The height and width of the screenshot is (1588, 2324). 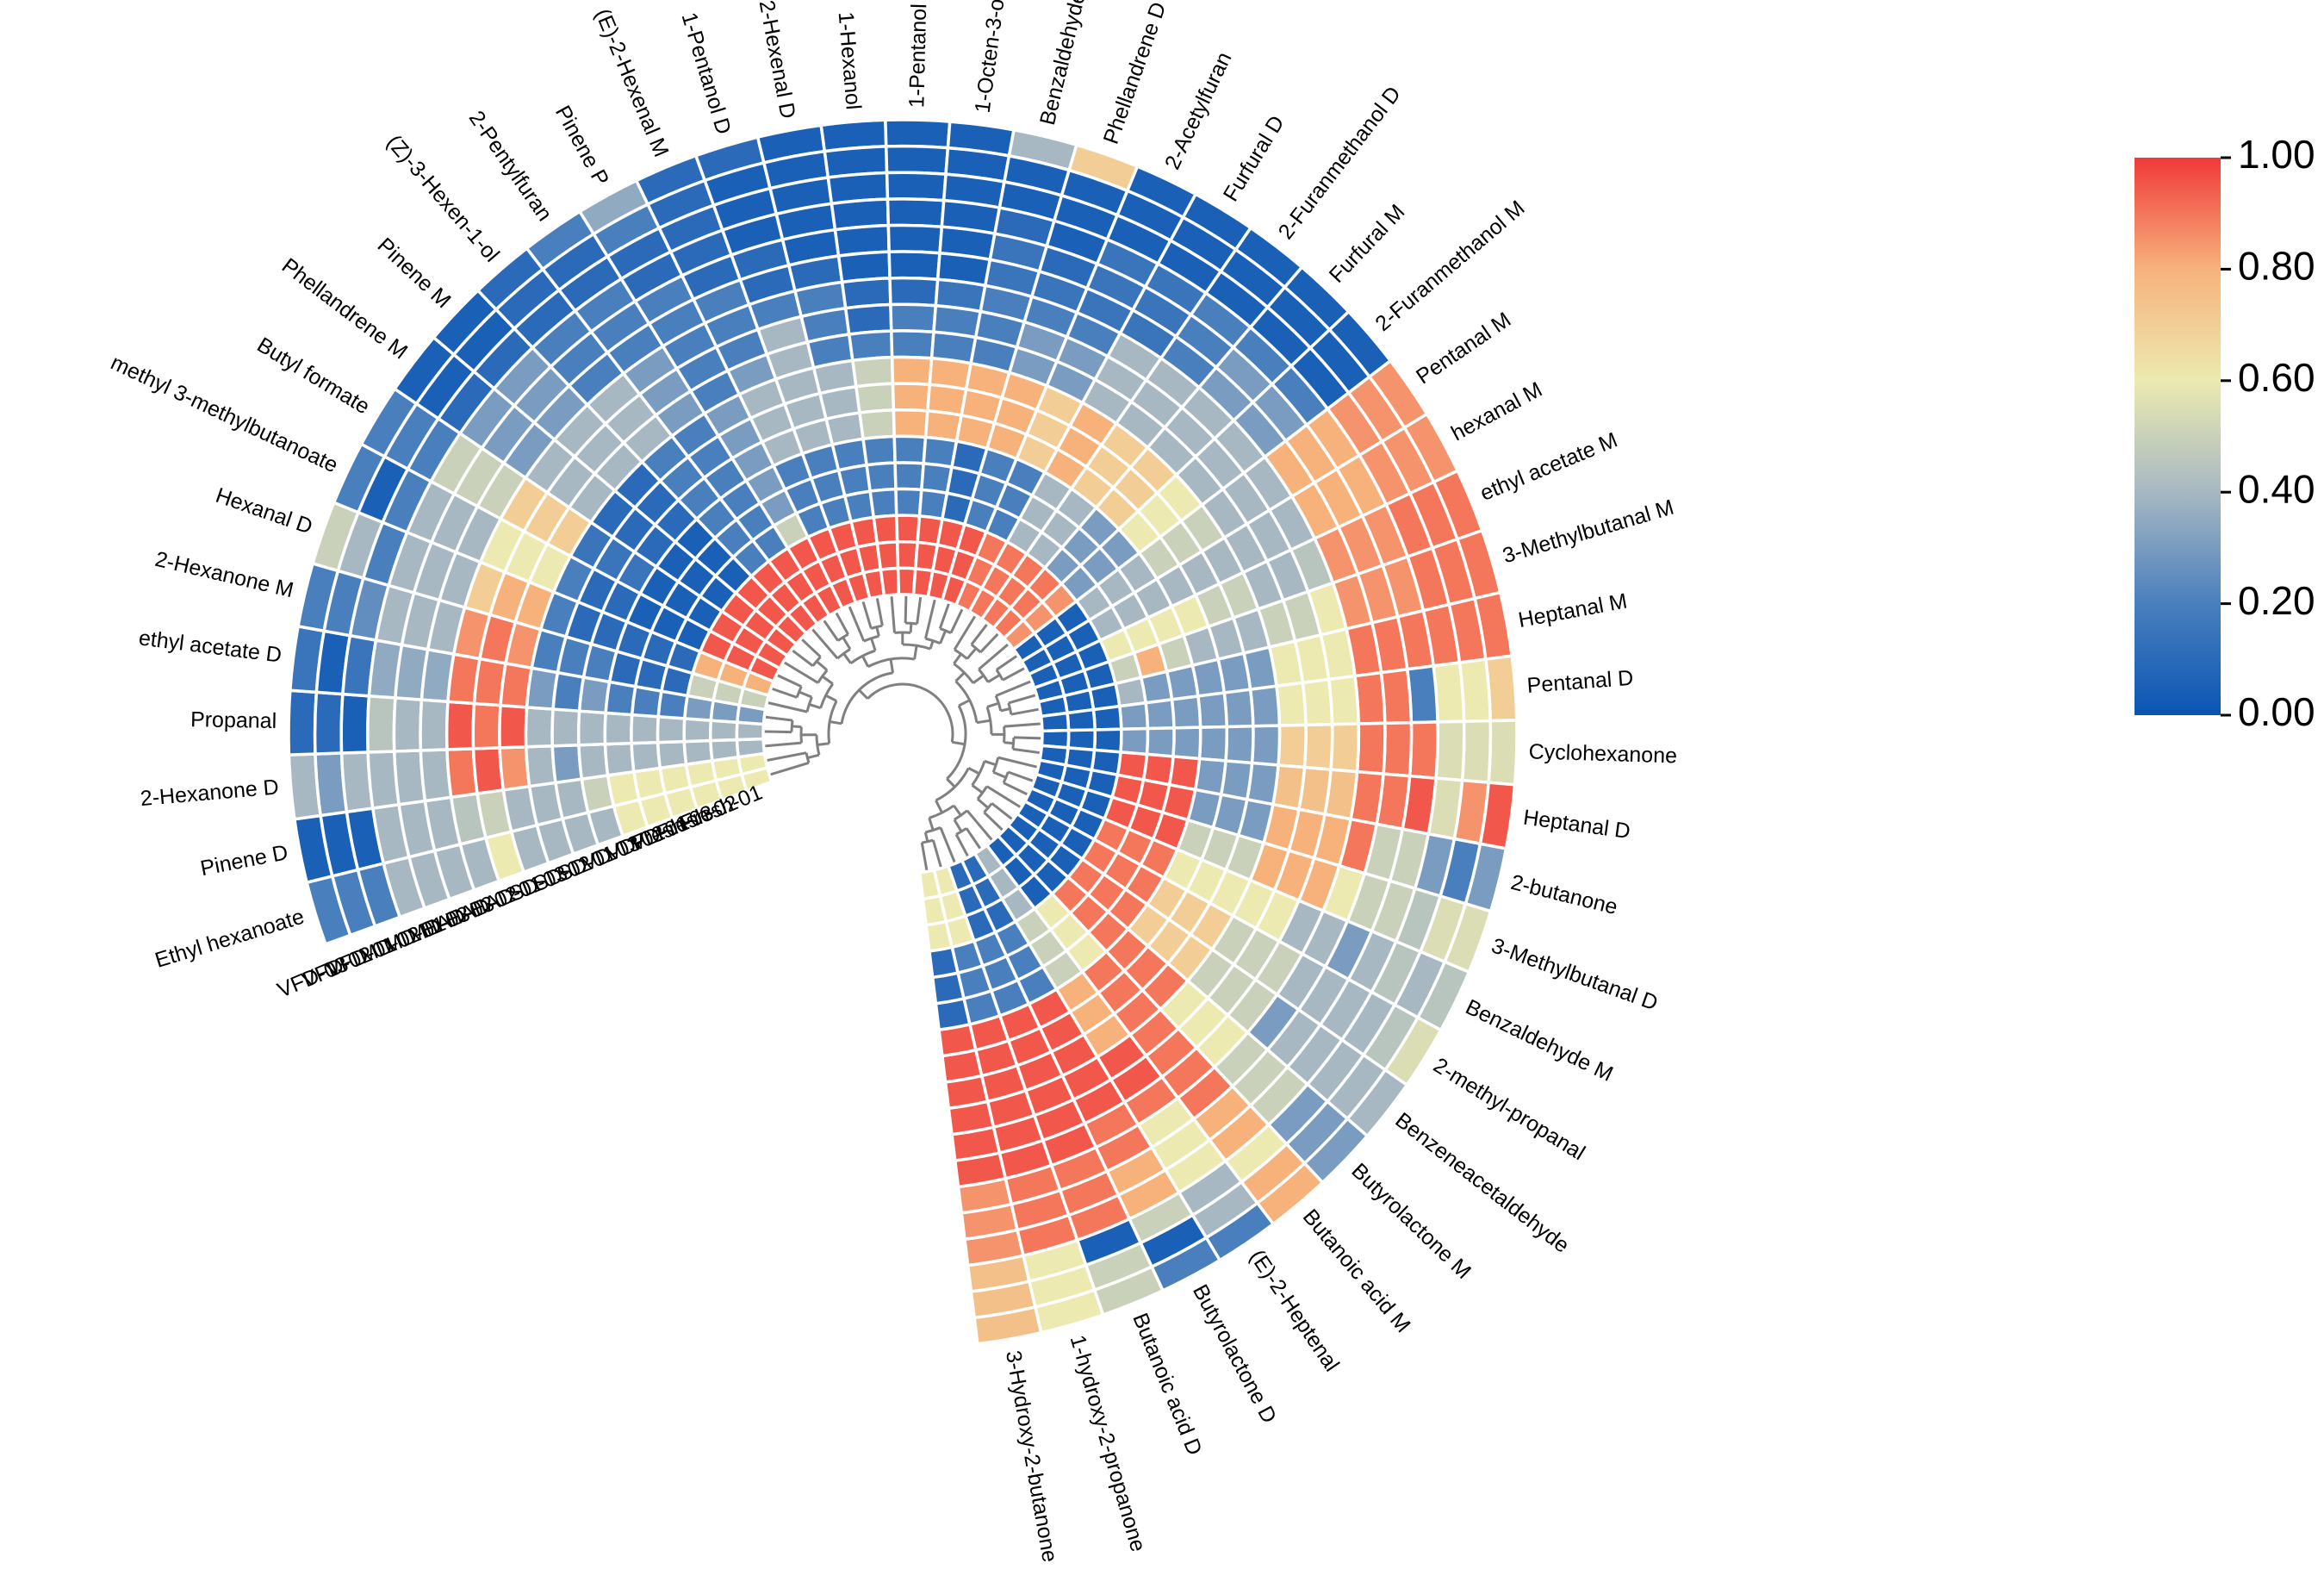 I want to click on category-label: Cyclohexanone, so click(x=1602, y=753).